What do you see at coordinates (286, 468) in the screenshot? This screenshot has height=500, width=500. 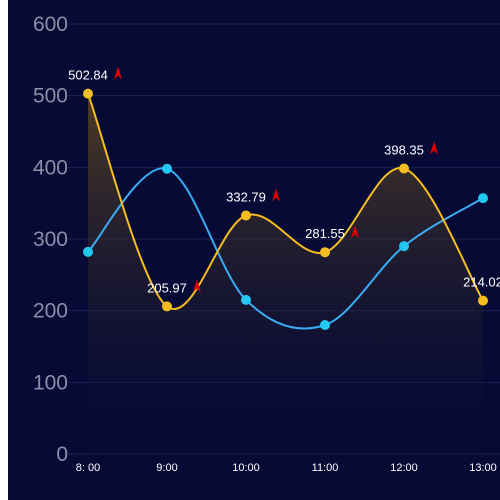 I see `x-axis: 8: 00 9:00 10:00 11:00 12:00 13:00` at bounding box center [286, 468].